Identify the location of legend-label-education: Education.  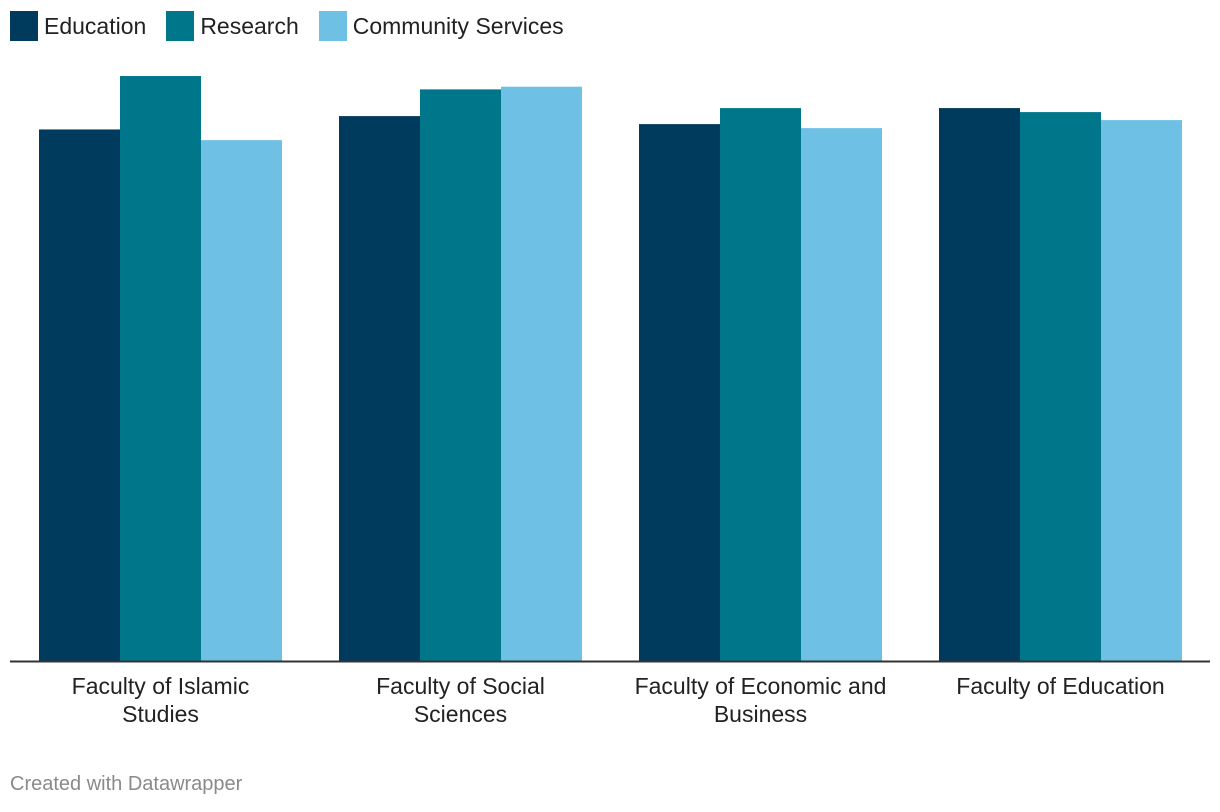
(95, 25).